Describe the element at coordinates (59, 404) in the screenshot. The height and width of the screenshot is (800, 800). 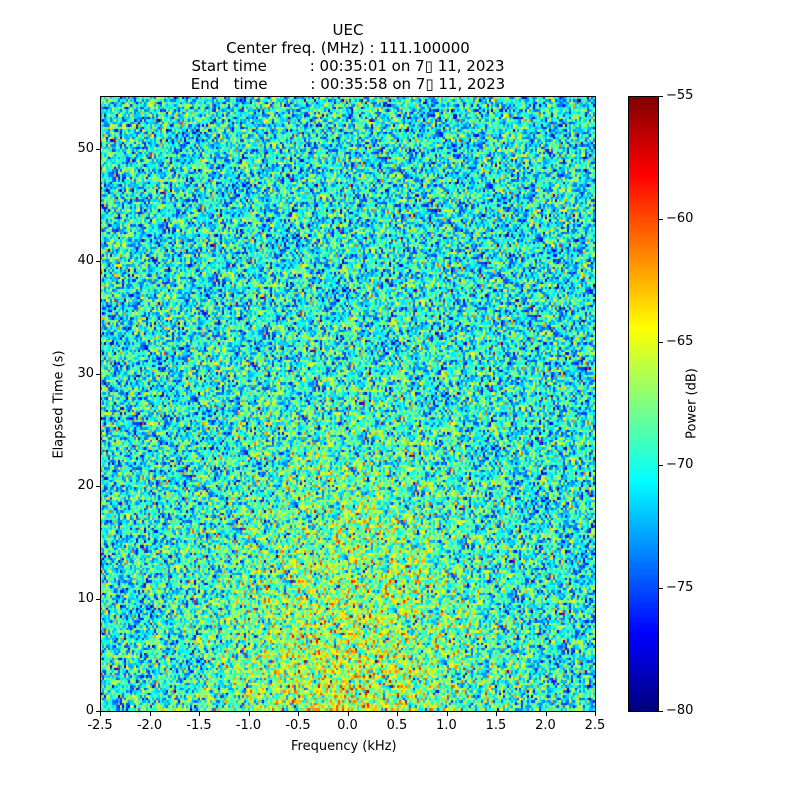
I see `y-axis-label: Elapsed Time (s)` at that location.